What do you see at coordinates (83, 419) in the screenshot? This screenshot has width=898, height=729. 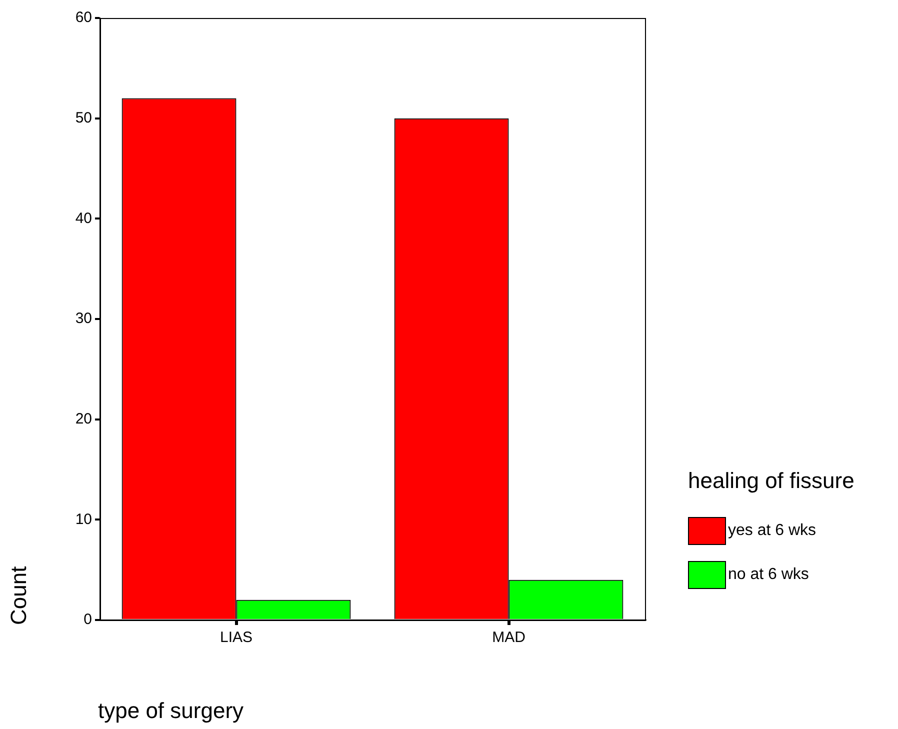 I see `y-tick-label: 20` at bounding box center [83, 419].